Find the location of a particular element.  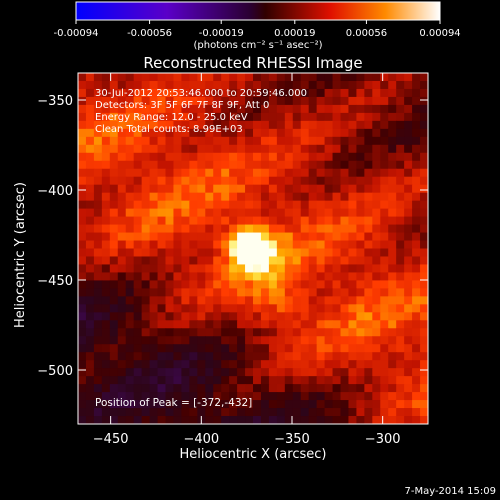

colorbar-tick-label: 0.00094 is located at coordinates (439, 33).